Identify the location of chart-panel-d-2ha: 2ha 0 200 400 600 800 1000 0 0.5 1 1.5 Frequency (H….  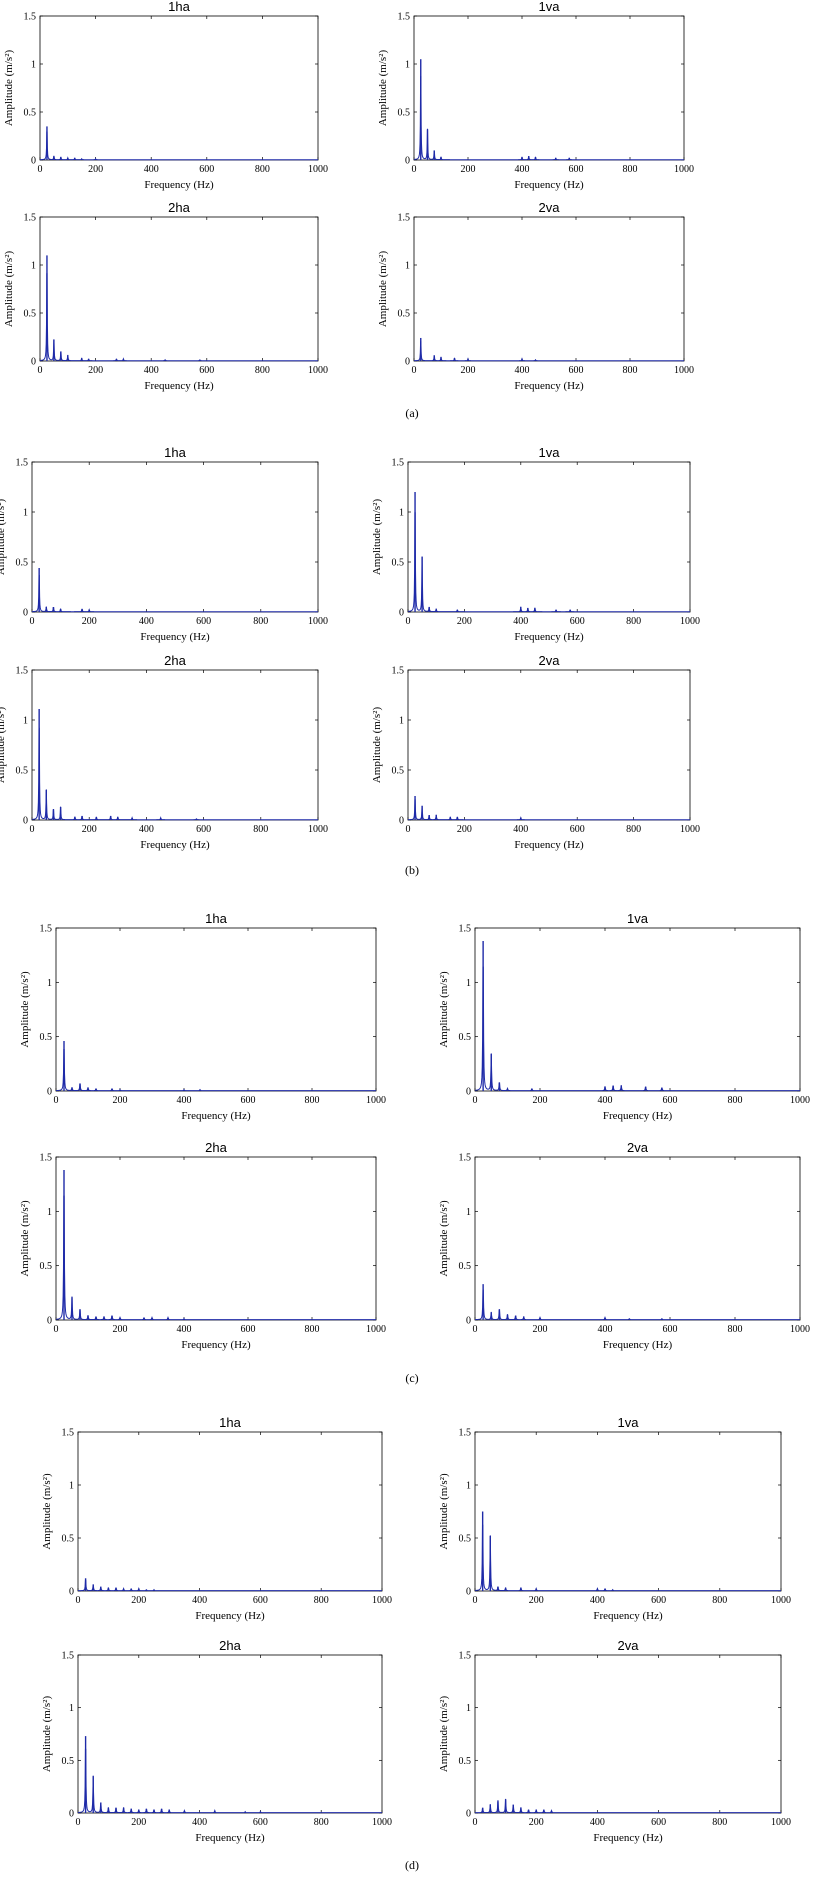
(216, 1741).